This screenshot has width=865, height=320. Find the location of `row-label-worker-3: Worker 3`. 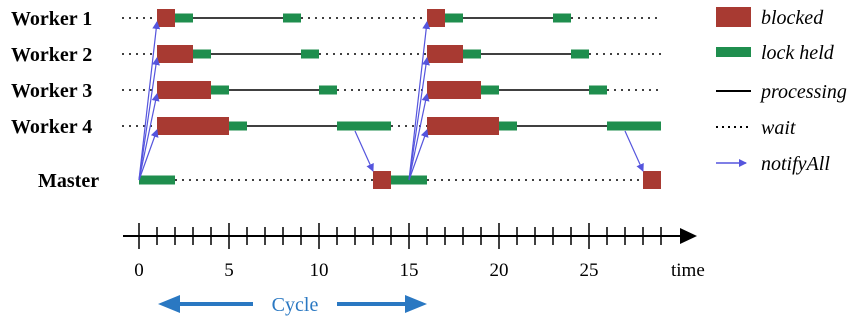

row-label-worker-3: Worker 3 is located at coordinates (51, 91).